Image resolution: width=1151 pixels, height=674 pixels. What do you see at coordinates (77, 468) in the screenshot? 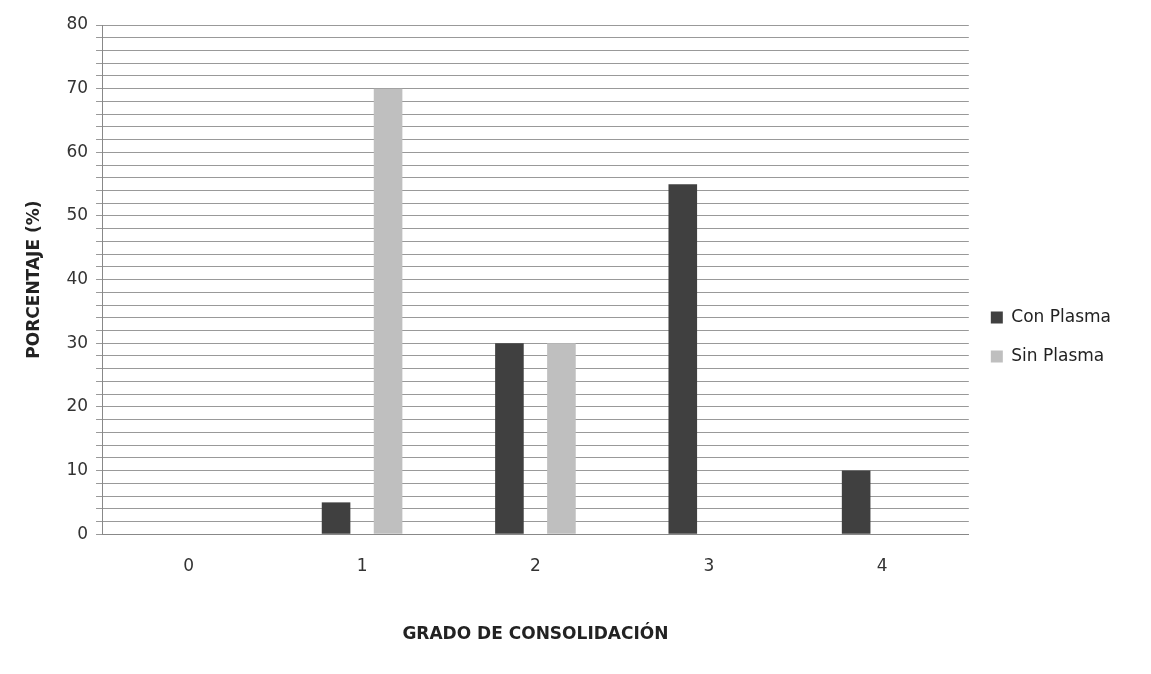
I see `y-tick-label: 10` at bounding box center [77, 468].